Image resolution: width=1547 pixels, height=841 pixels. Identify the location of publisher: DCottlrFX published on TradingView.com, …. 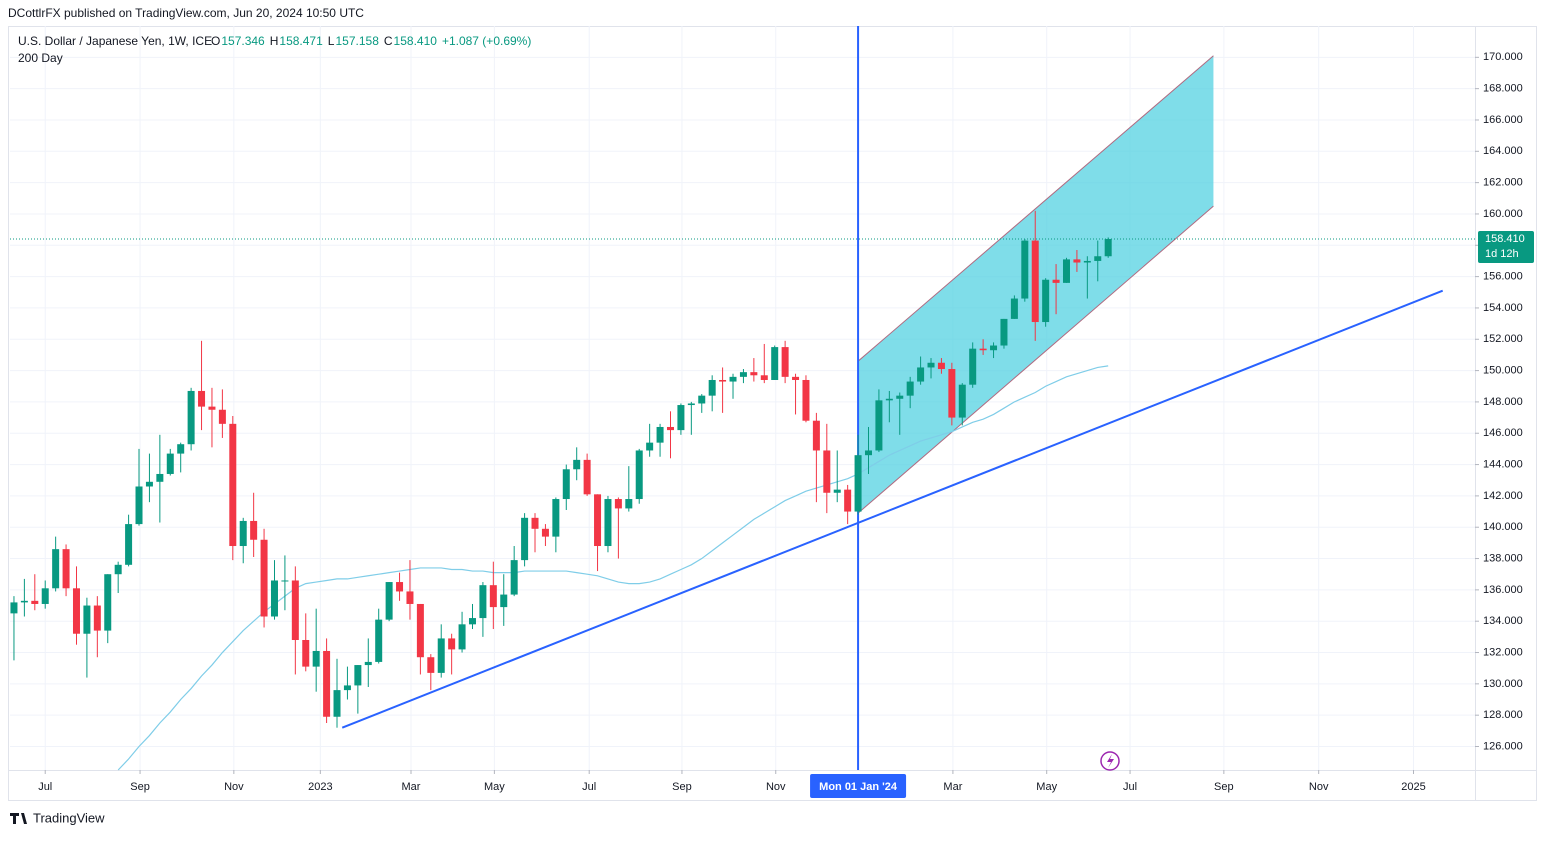
(186, 13).